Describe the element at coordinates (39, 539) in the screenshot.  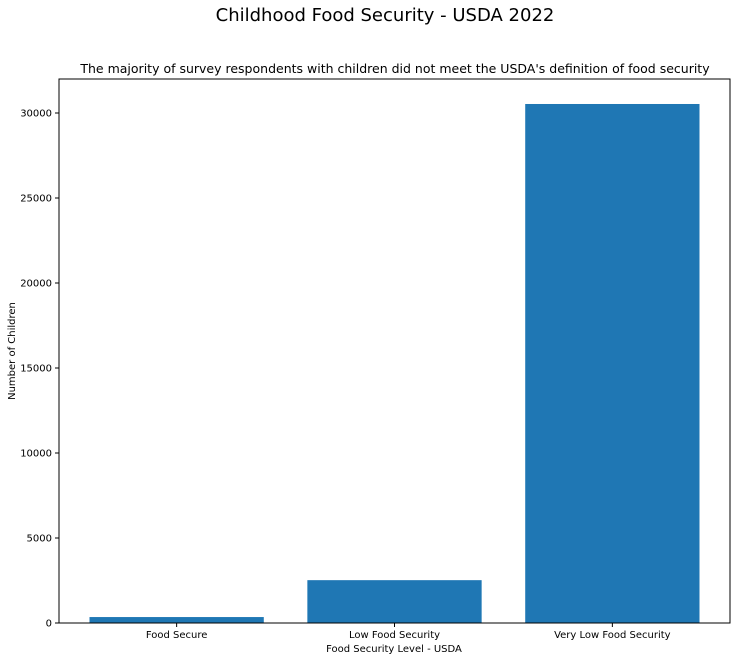
I see `y-tick-label-1: 5000` at that location.